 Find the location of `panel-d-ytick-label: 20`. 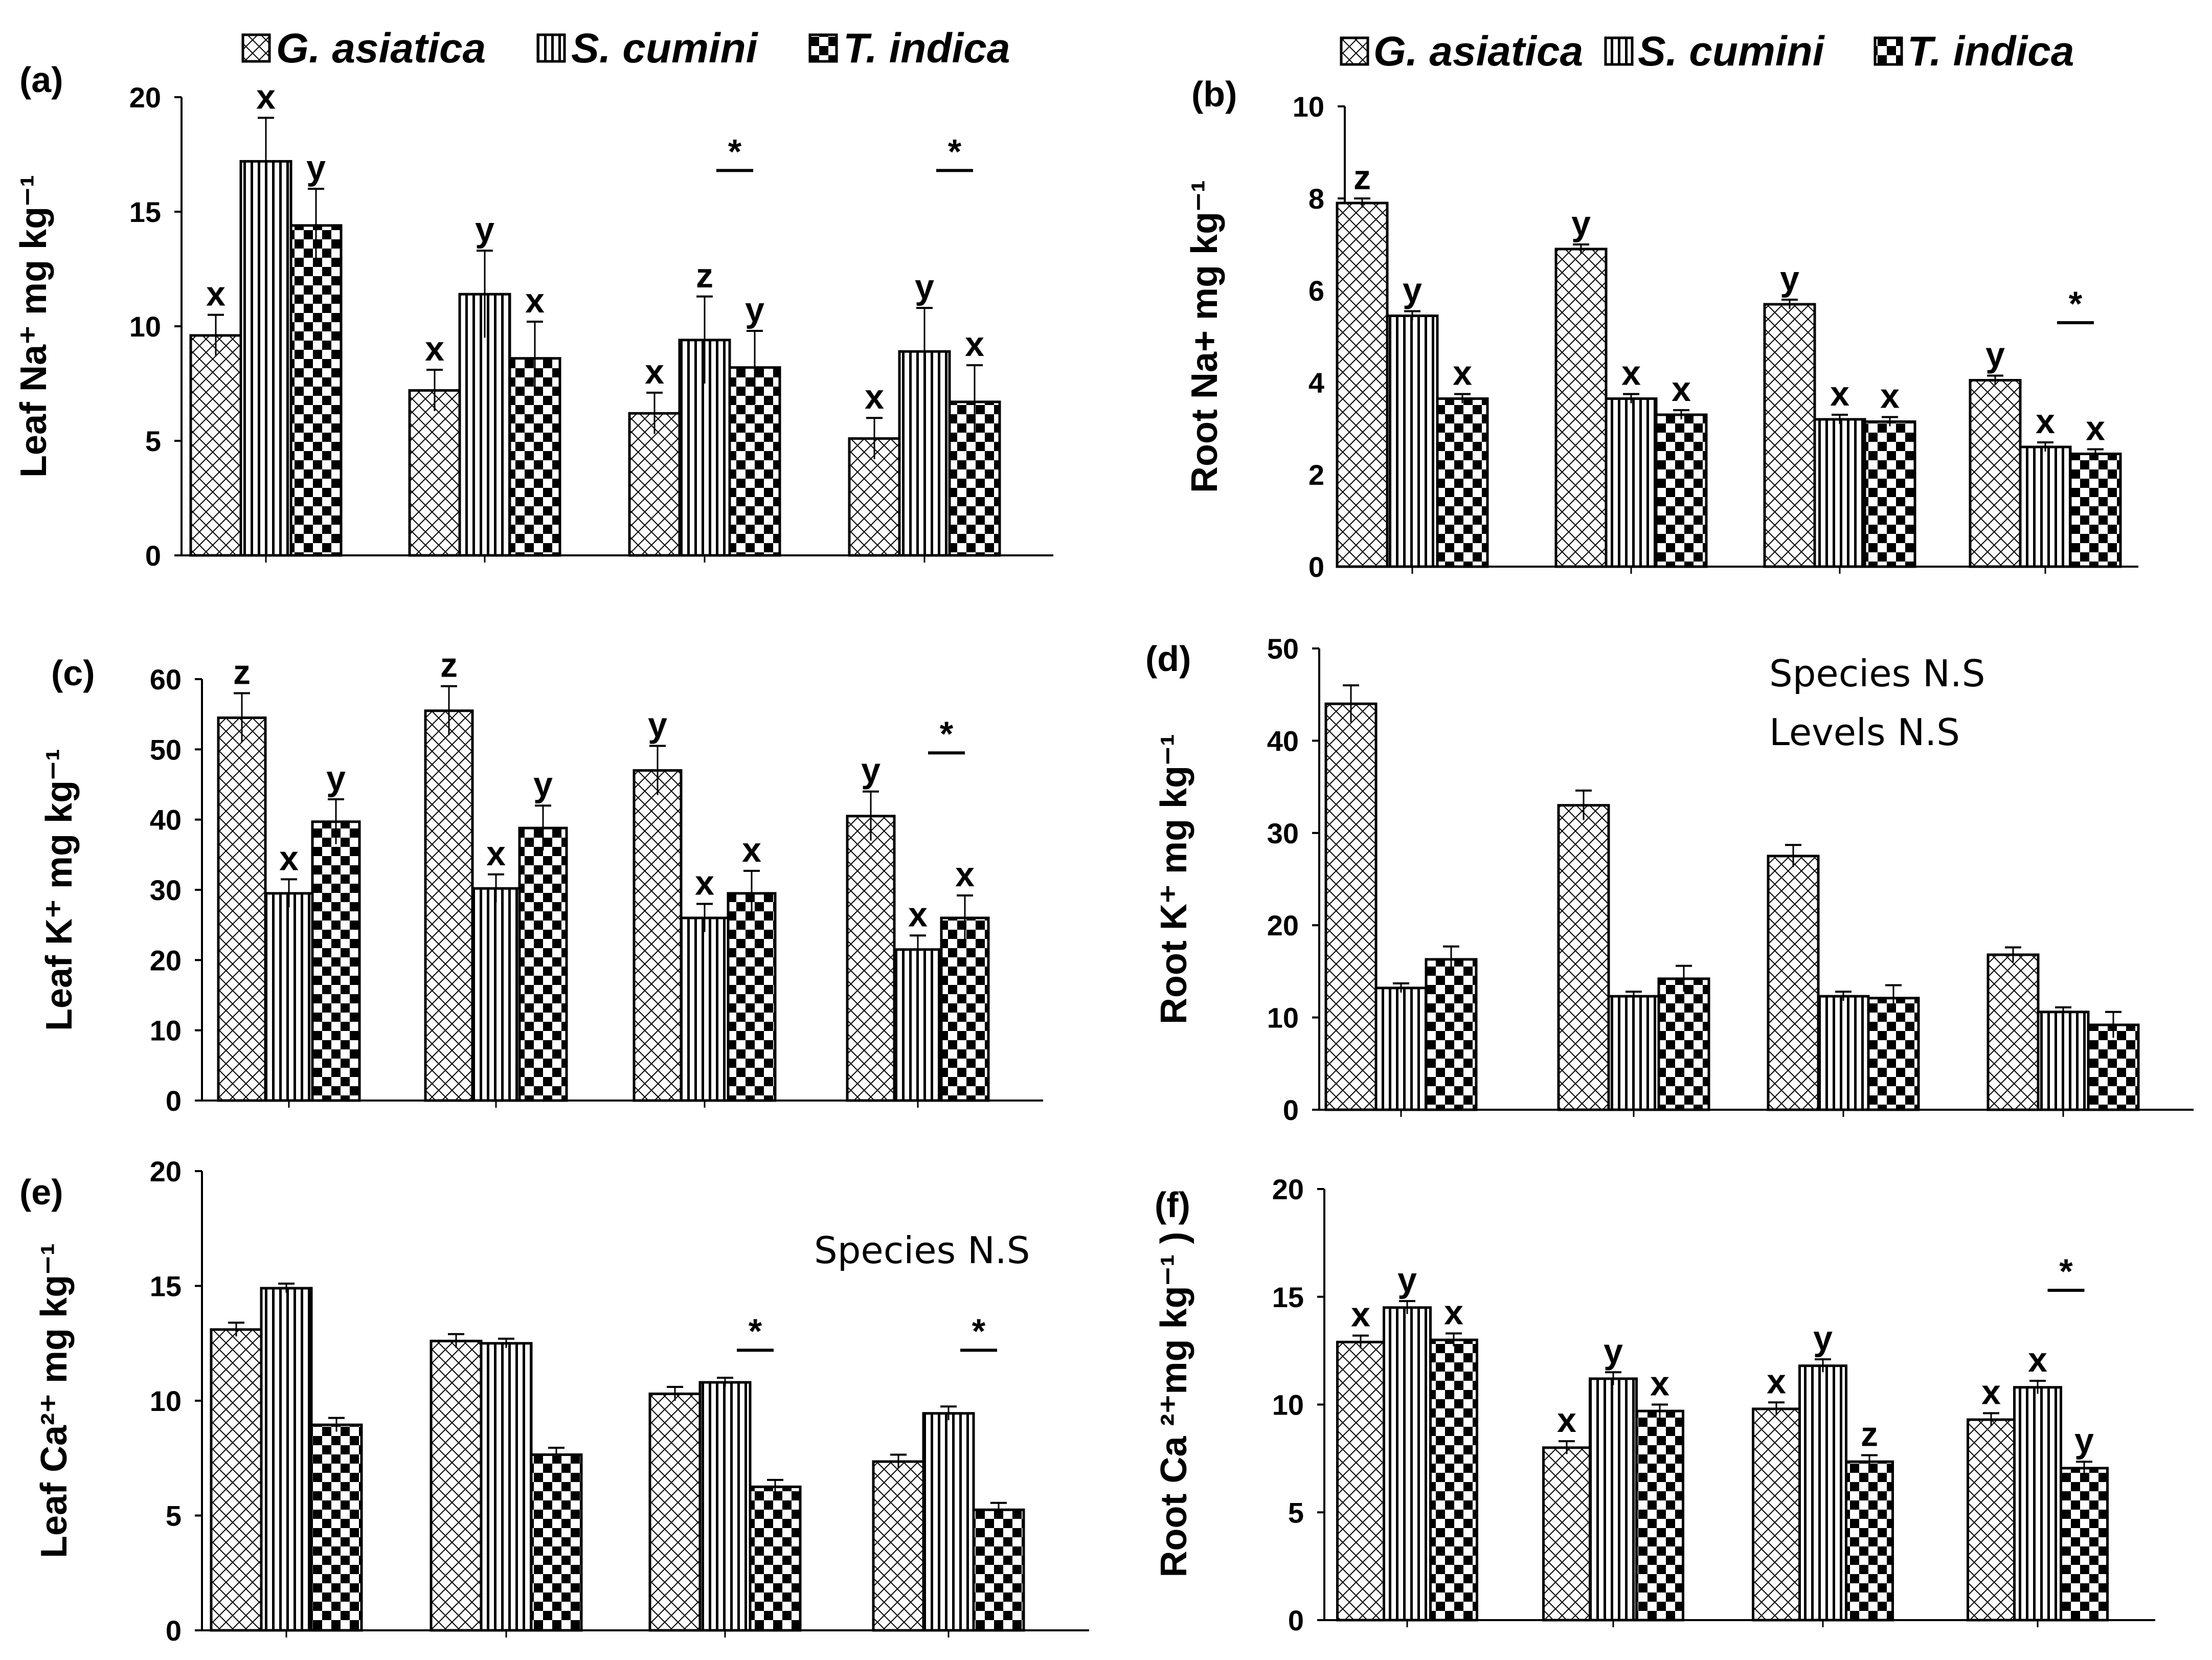

panel-d-ytick-label: 20 is located at coordinates (1283, 925).